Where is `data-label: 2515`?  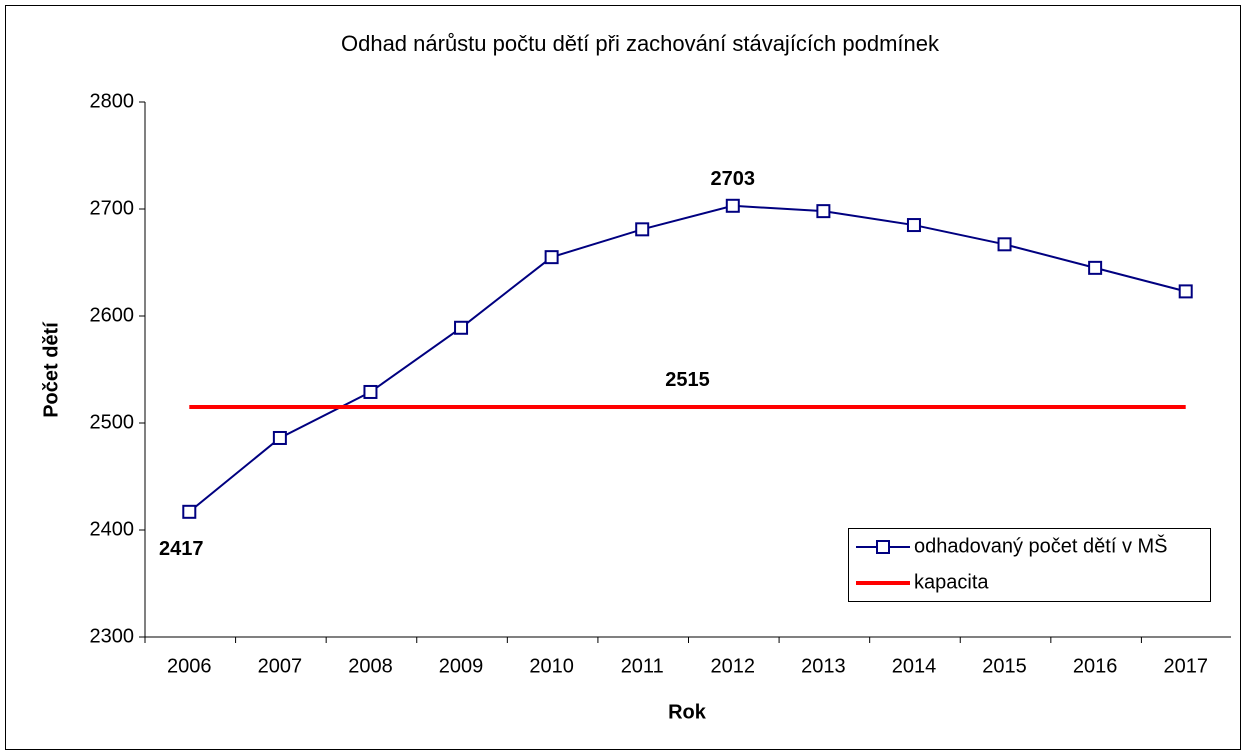 data-label: 2515 is located at coordinates (687, 380).